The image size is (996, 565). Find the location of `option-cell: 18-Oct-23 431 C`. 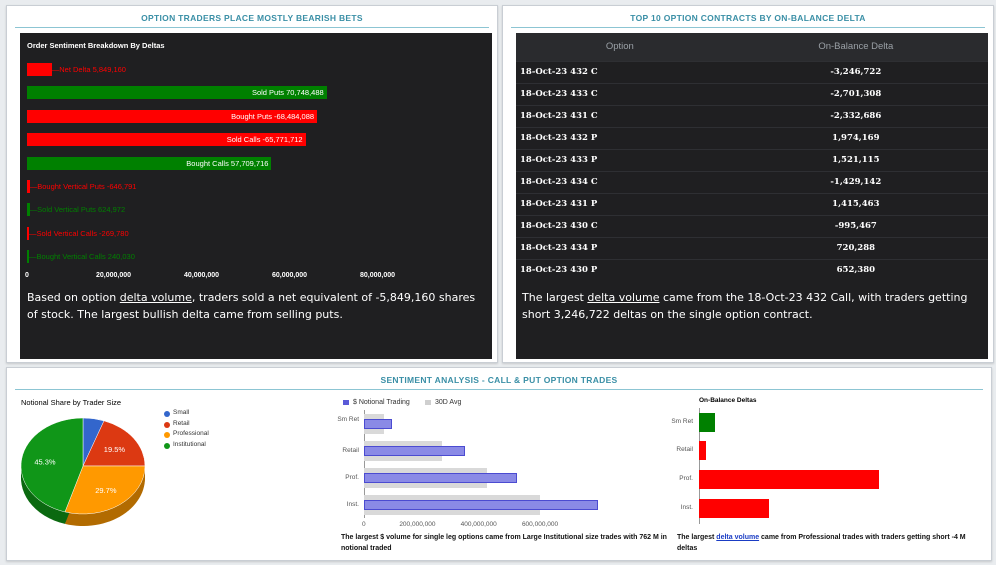

option-cell: 18-Oct-23 431 C is located at coordinates (620, 115).